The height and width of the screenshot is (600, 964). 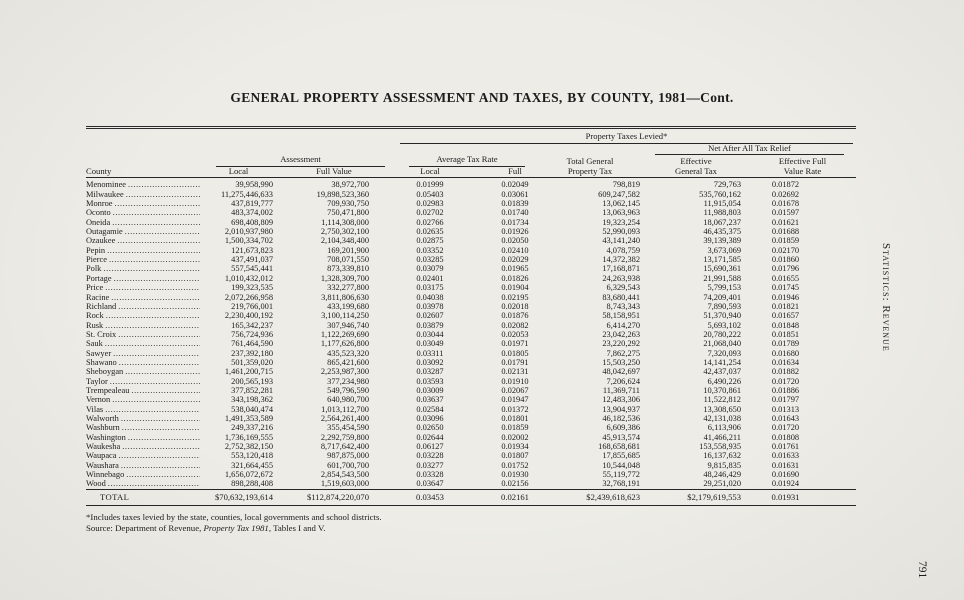 I want to click on county-cell: Menominee, so click(x=145, y=183).